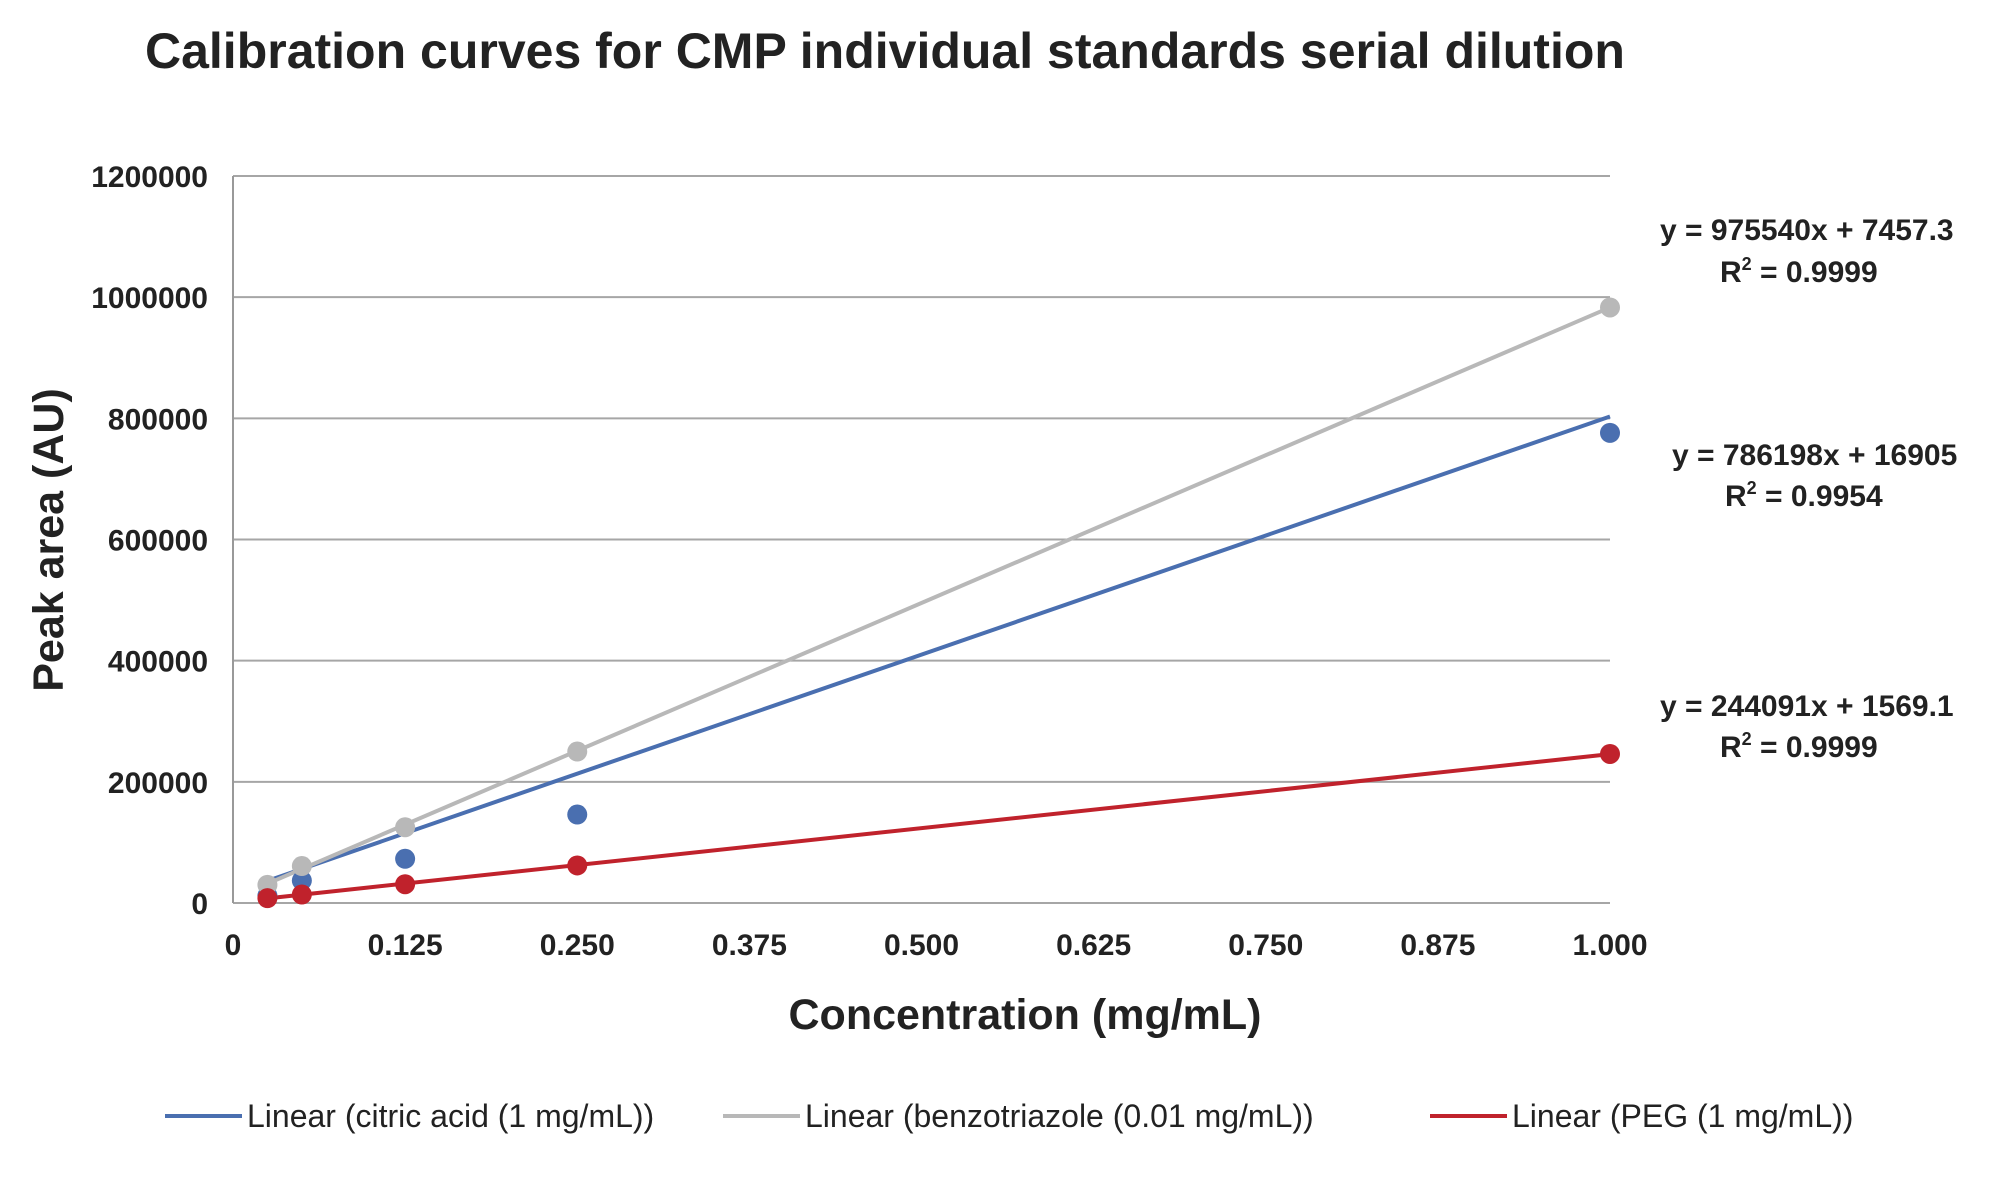 The height and width of the screenshot is (1179, 2000). Describe the element at coordinates (158, 662) in the screenshot. I see `y-tick-label: 400000` at that location.